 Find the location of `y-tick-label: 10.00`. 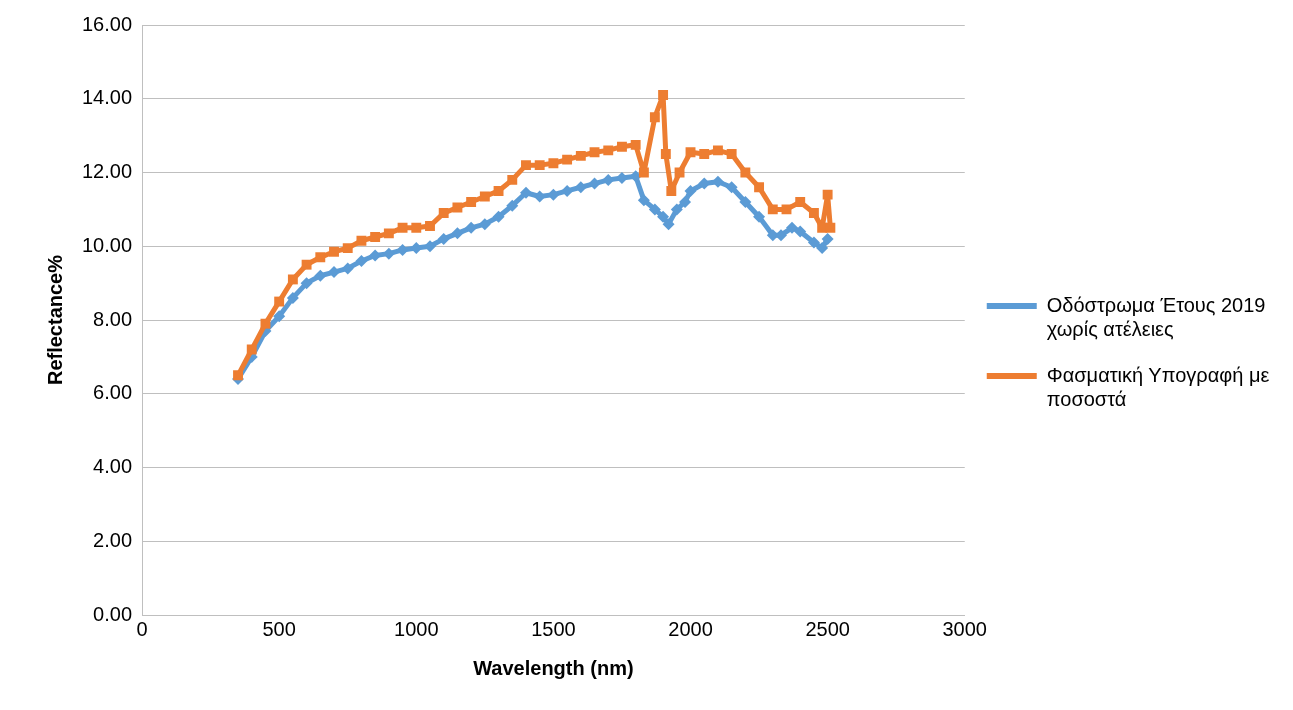

y-tick-label: 10.00 is located at coordinates (107, 244).